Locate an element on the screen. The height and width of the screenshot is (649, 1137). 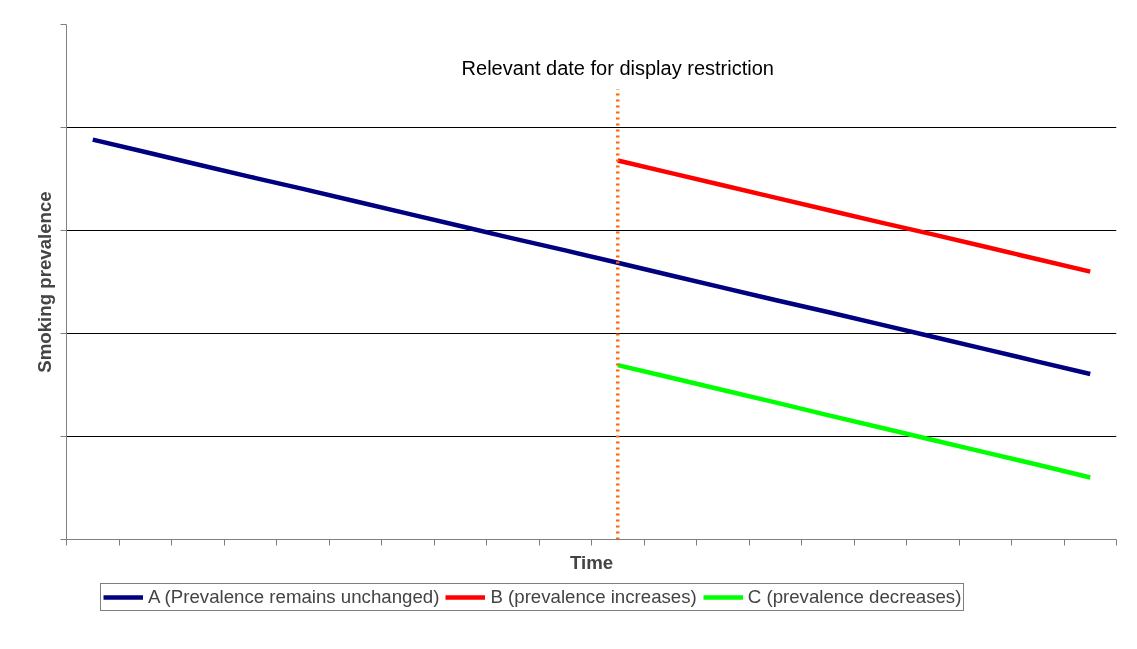
x-axis-title: Time is located at coordinates (591, 562).